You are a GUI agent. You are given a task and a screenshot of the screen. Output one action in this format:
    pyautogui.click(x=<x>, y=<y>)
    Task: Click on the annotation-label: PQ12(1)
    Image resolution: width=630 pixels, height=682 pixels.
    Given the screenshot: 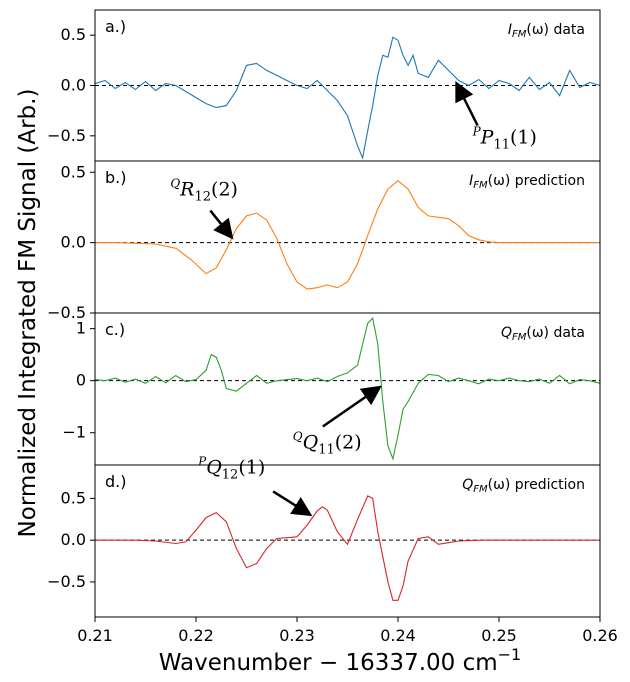 What is the action you would take?
    pyautogui.click(x=231, y=468)
    